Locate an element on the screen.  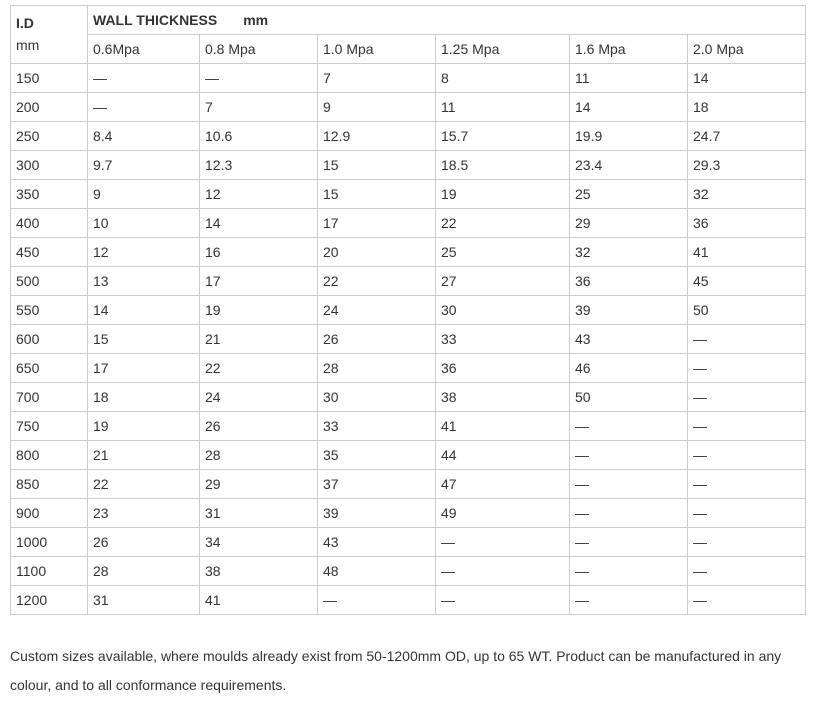
thickness-cell: 13 is located at coordinates (143, 281).